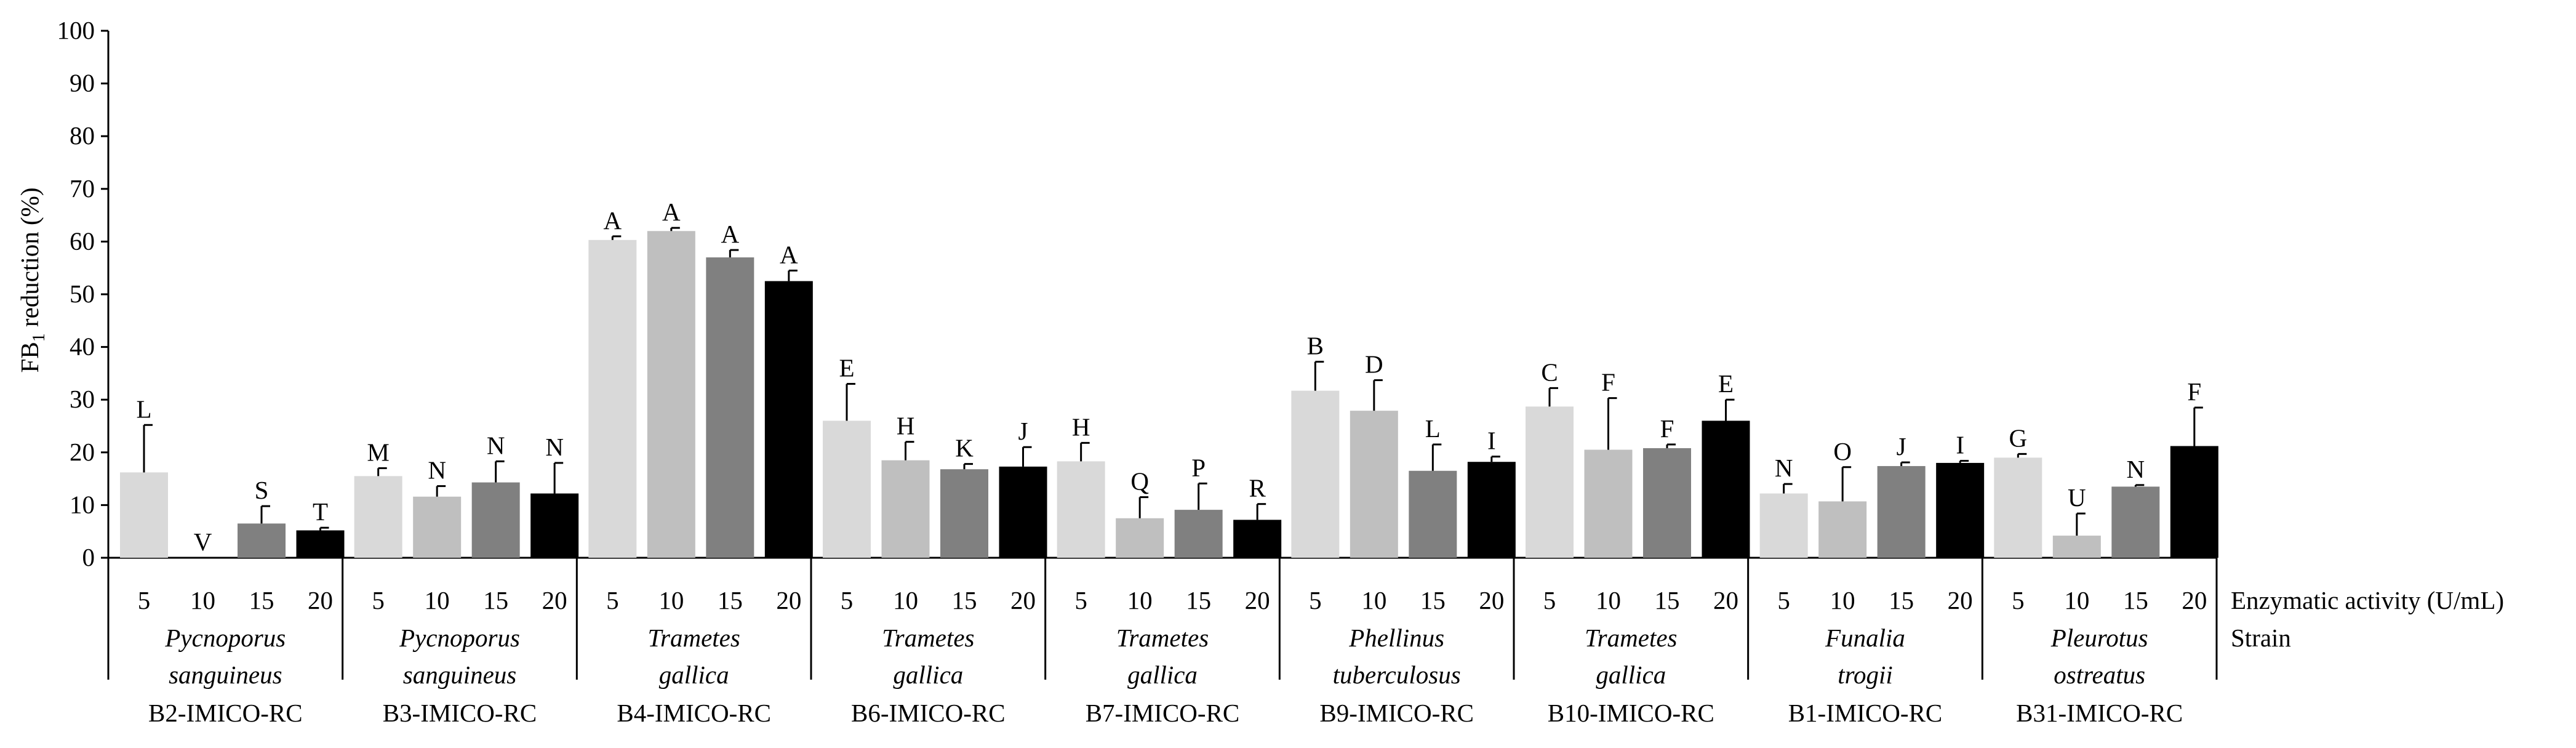  I want to click on y-tick-label: 0, so click(88, 557).